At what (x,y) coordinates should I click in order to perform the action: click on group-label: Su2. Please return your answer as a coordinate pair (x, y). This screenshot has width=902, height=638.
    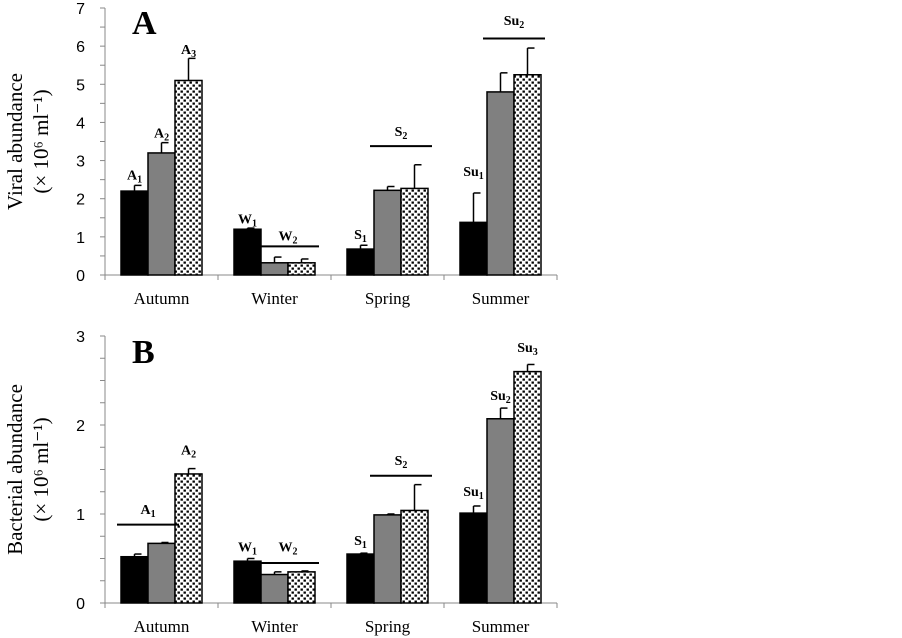
    Looking at the image, I should click on (514, 22).